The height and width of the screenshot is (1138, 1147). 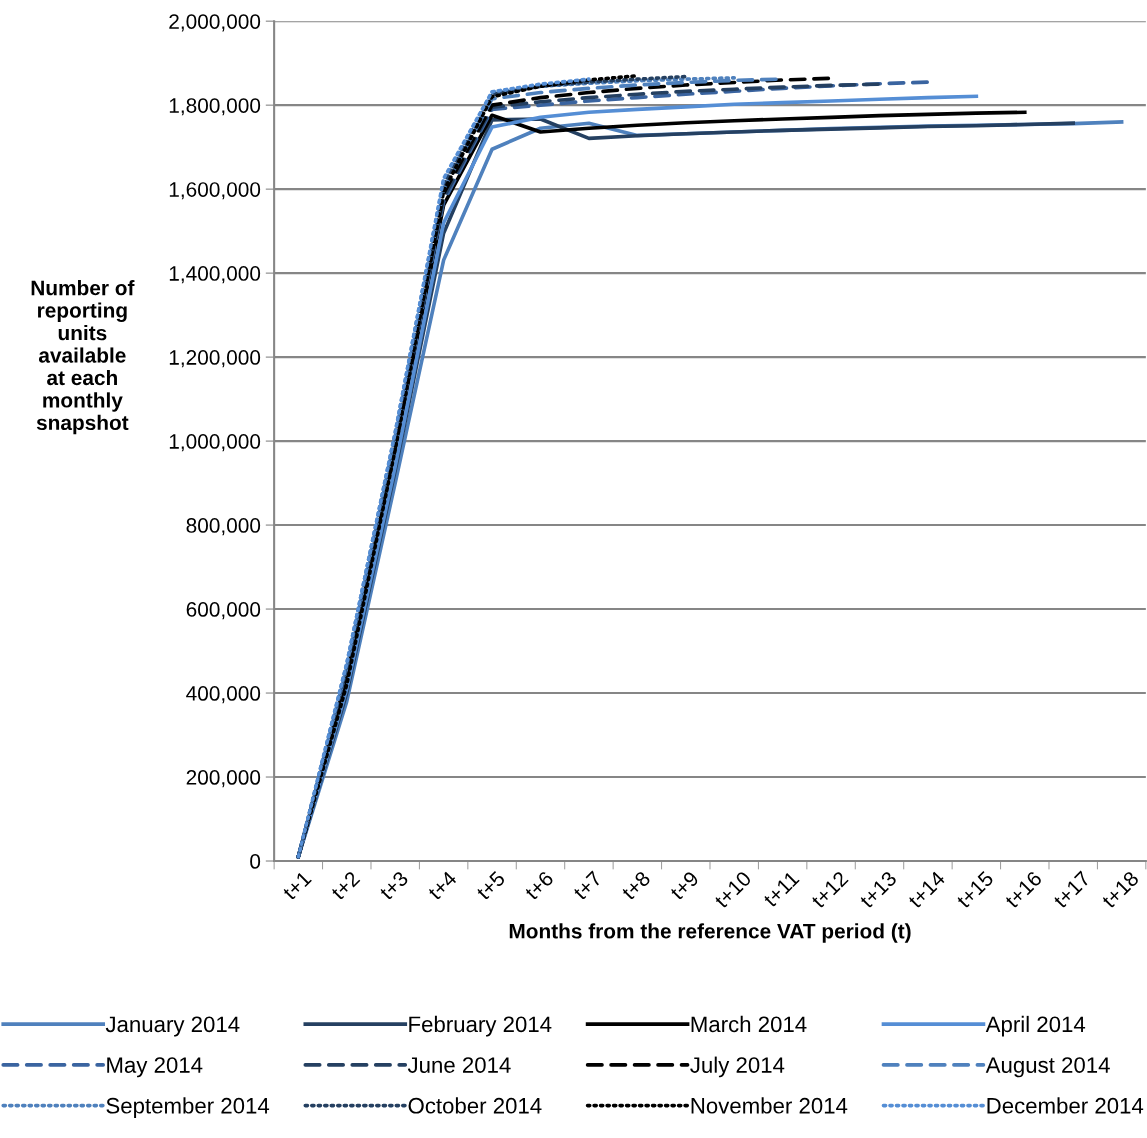 What do you see at coordinates (215, 359) in the screenshot?
I see `y-tick-label: 1,200,000` at bounding box center [215, 359].